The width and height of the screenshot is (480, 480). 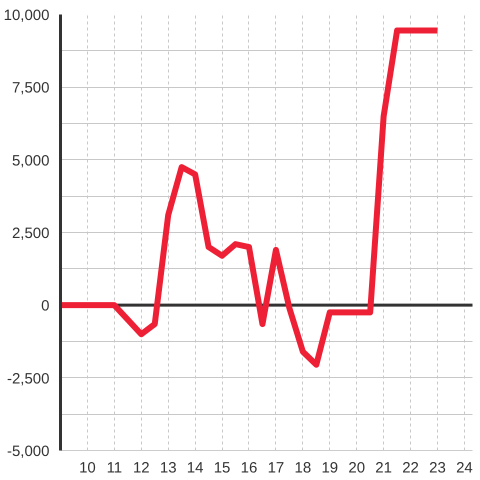 I want to click on x-tick-label: 13, so click(x=168, y=468).